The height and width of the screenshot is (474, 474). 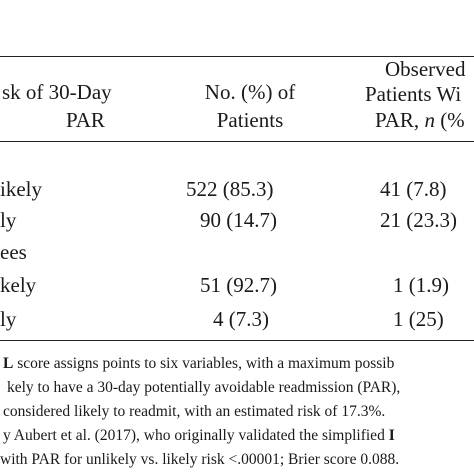 I want to click on header-observed-line3: PAR, n (%, so click(x=420, y=120).